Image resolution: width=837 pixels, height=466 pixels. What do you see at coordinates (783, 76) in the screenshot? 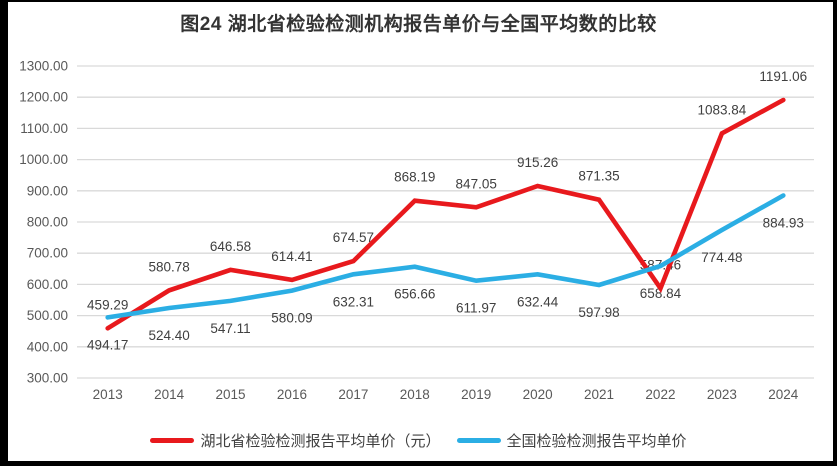
I see `data-label: 1191.06` at bounding box center [783, 76].